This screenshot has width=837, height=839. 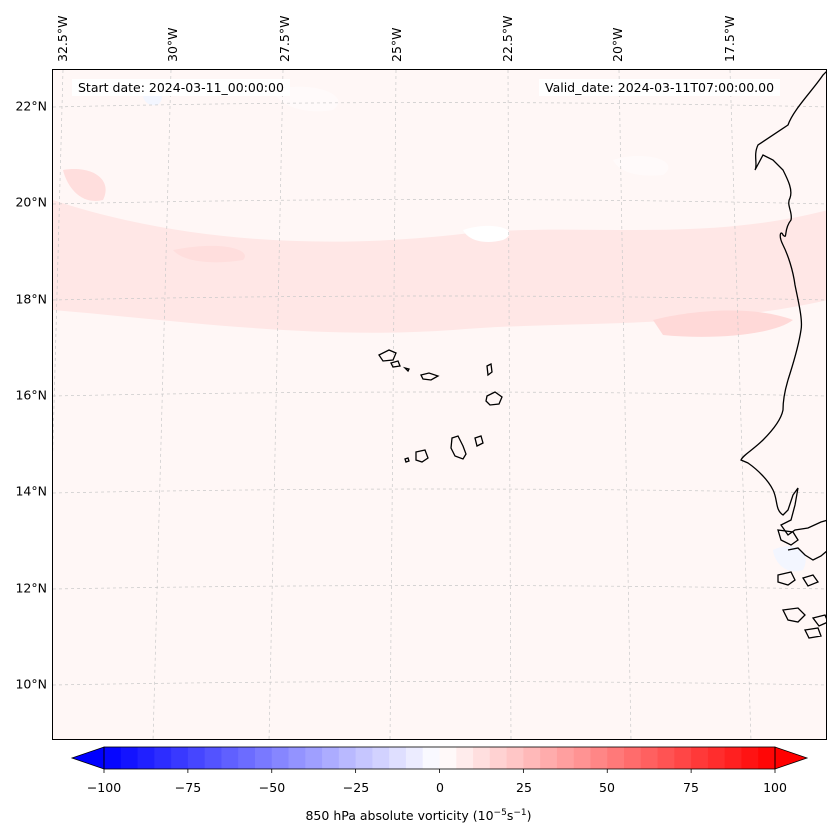 What do you see at coordinates (284, 38) in the screenshot?
I see `lon-label-27-5w: 27.5°W` at bounding box center [284, 38].